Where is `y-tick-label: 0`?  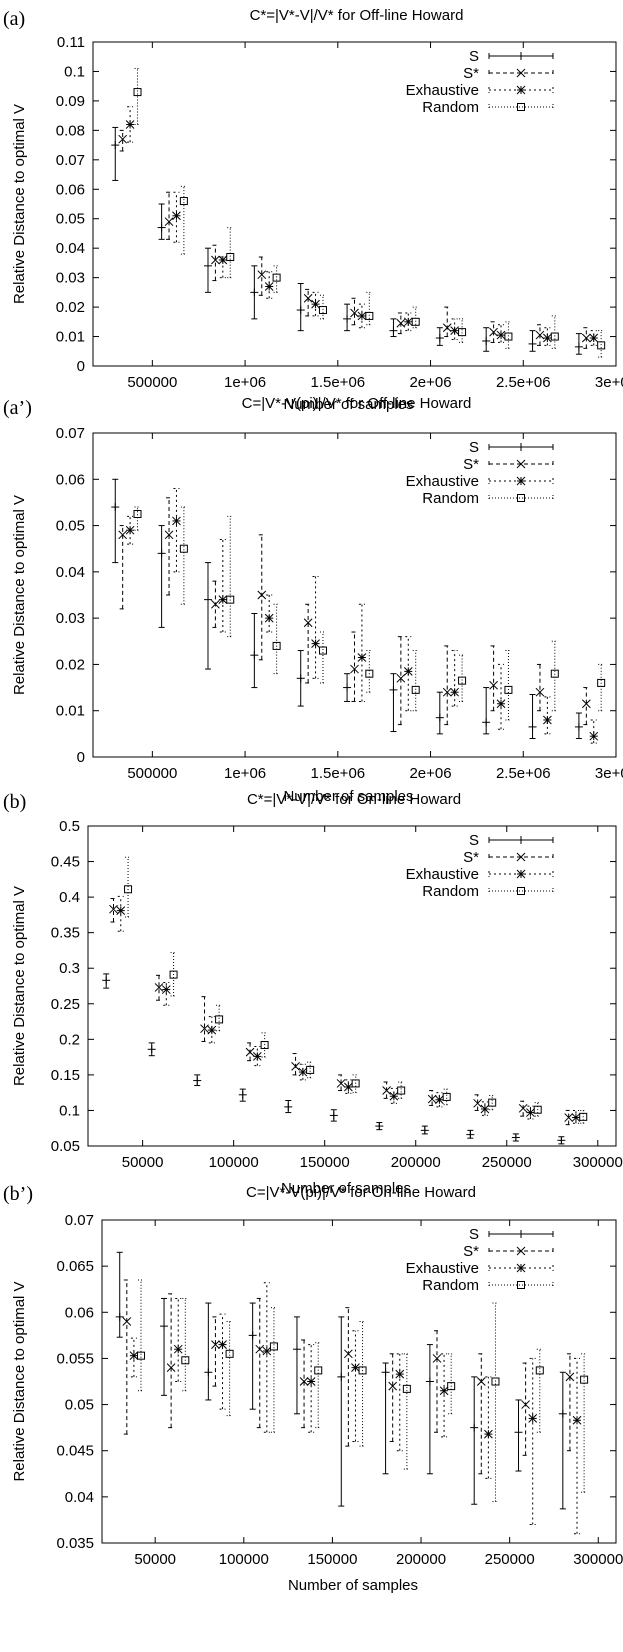
y-tick-label: 0 is located at coordinates (81, 757).